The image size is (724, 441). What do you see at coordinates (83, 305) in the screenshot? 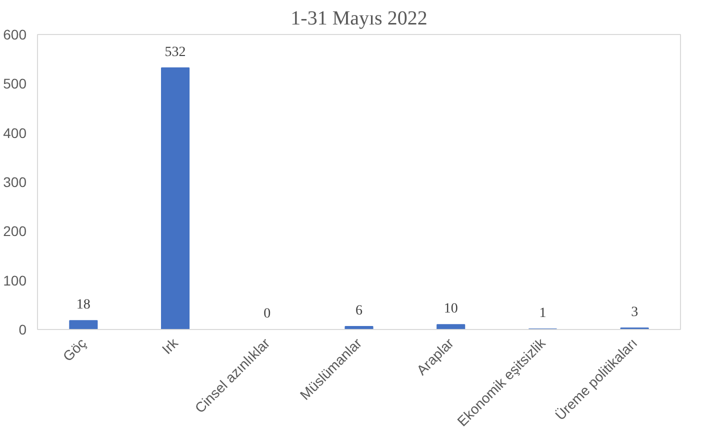
I see `data-label: 18` at bounding box center [83, 305].